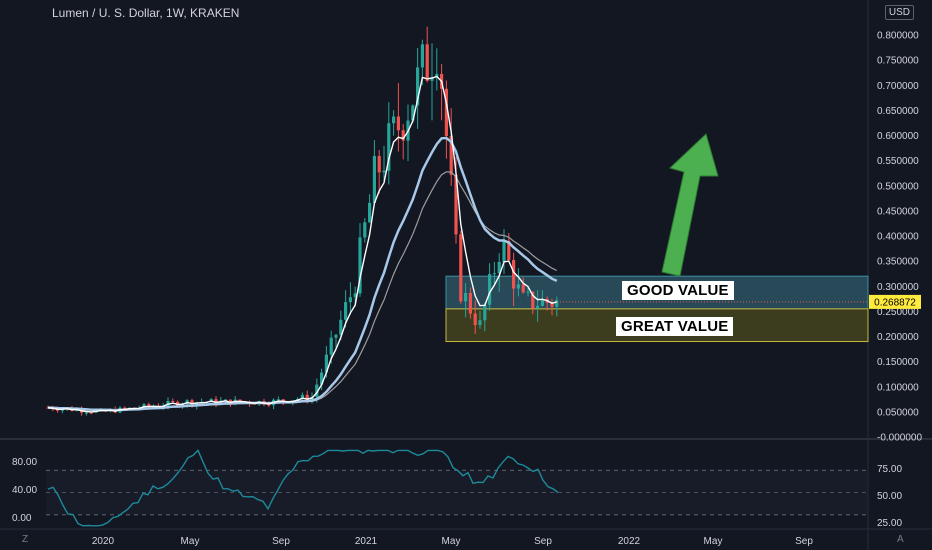 The width and height of the screenshot is (932, 550). I want to click on good-value-label: GOOD VALUE, so click(678, 290).